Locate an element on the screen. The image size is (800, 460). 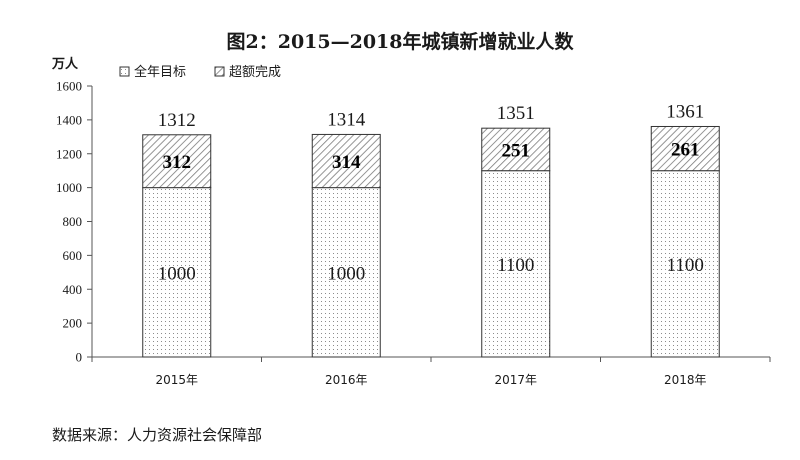
legend-label-1: 超额完成 is located at coordinates (255, 72).